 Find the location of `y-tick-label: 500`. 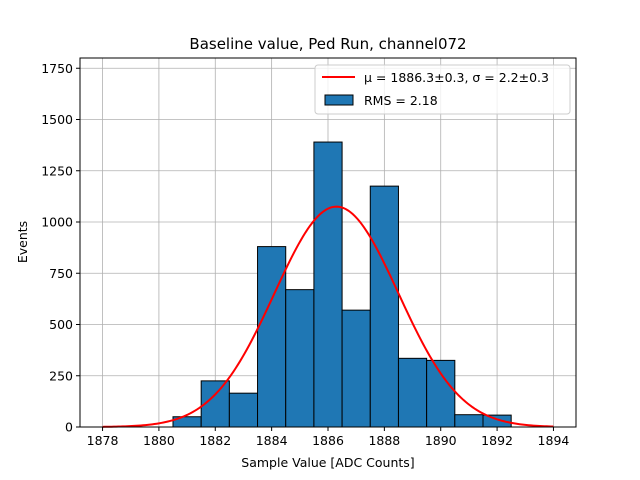

y-tick-label: 500 is located at coordinates (61, 324).